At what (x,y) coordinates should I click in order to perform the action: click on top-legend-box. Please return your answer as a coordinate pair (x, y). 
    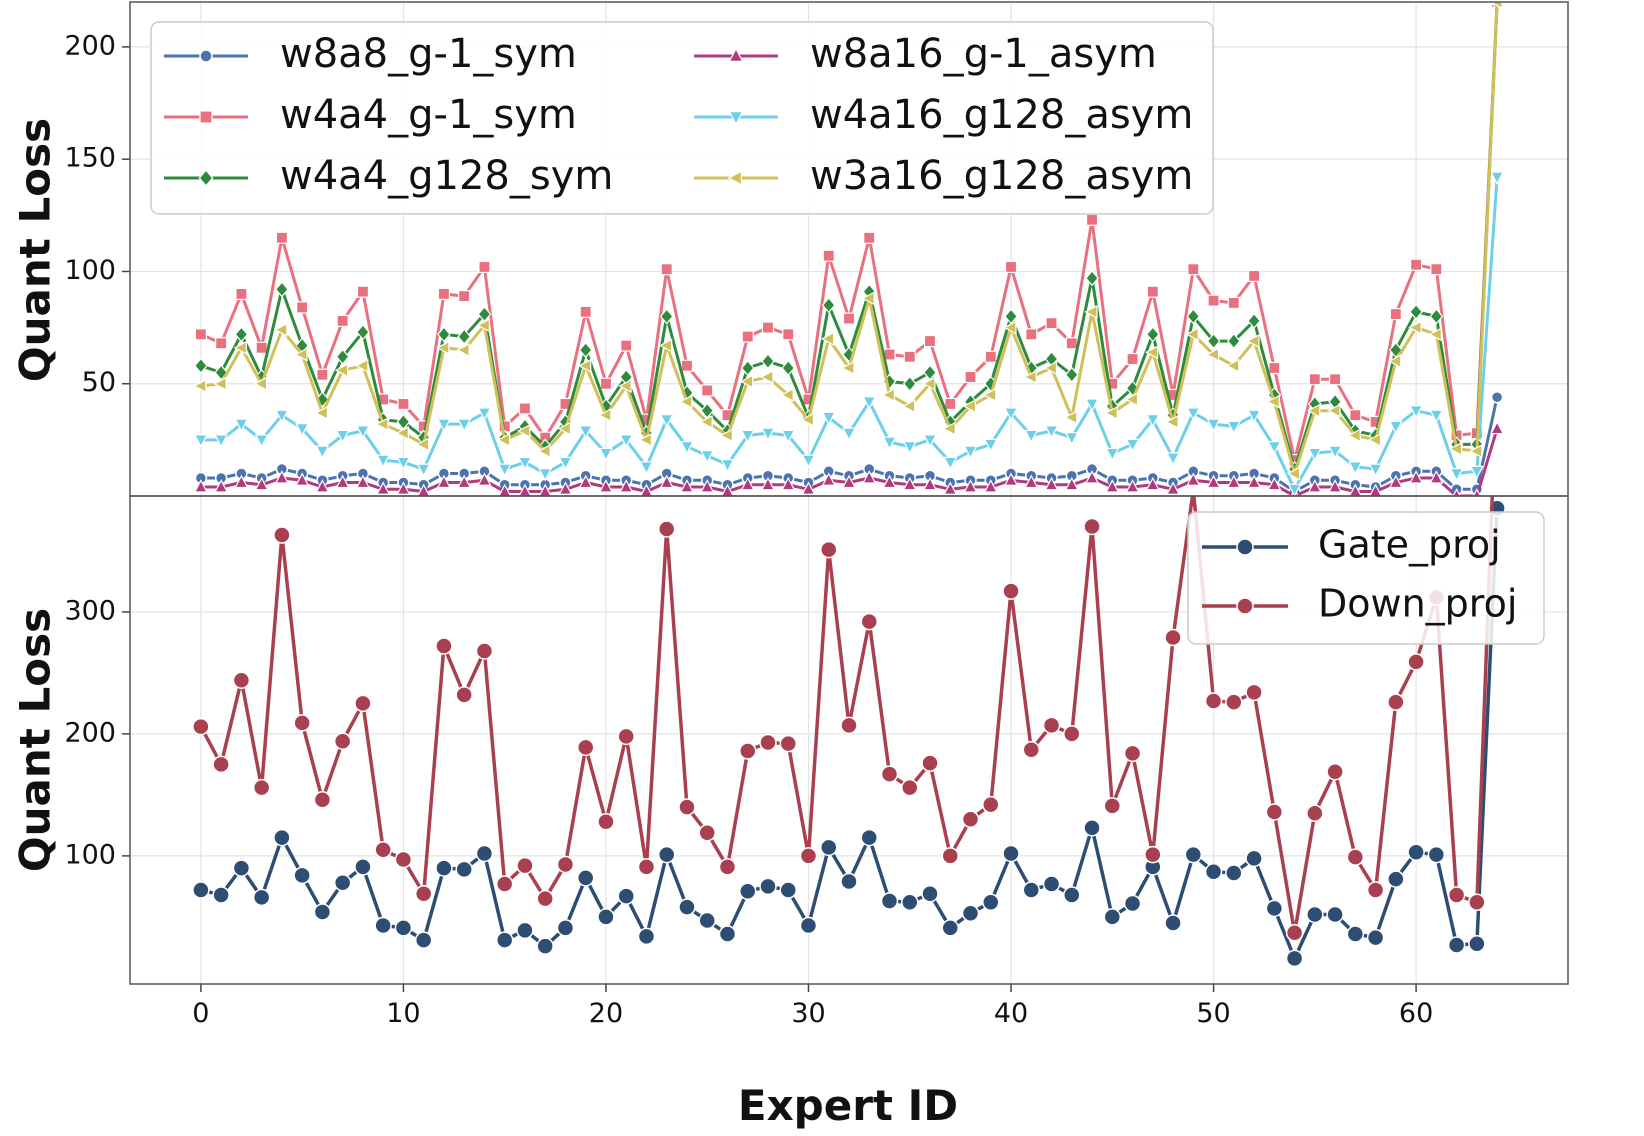
    Looking at the image, I should click on (682, 118).